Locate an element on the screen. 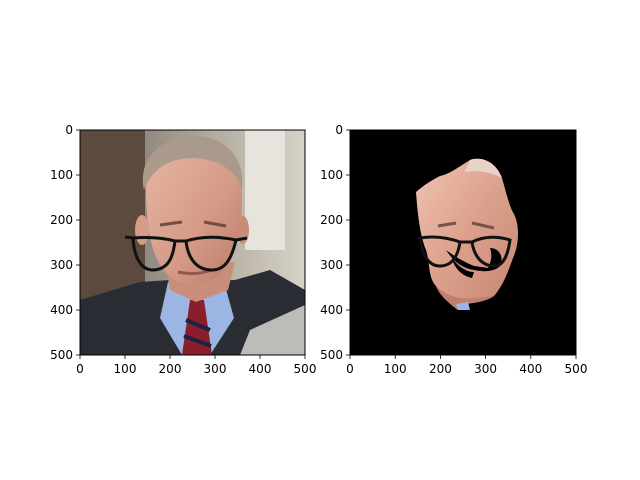 This screenshot has width=640, height=480. left-y-tick-label: 200 is located at coordinates (61, 220).